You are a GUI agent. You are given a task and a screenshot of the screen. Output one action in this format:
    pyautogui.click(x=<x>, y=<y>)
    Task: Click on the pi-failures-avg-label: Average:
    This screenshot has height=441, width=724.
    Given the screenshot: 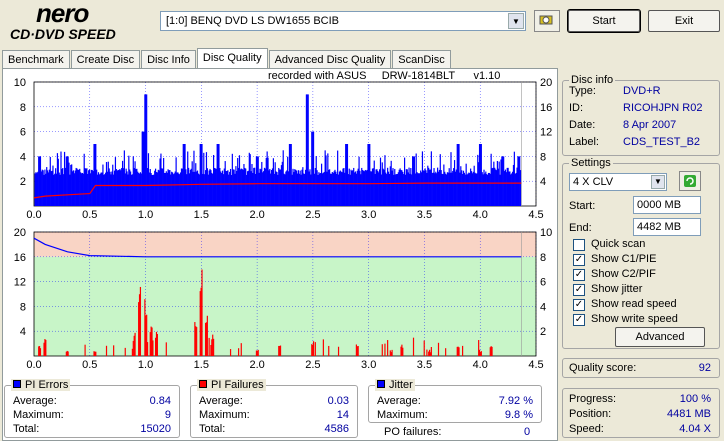 What is the action you would take?
    pyautogui.click(x=221, y=401)
    